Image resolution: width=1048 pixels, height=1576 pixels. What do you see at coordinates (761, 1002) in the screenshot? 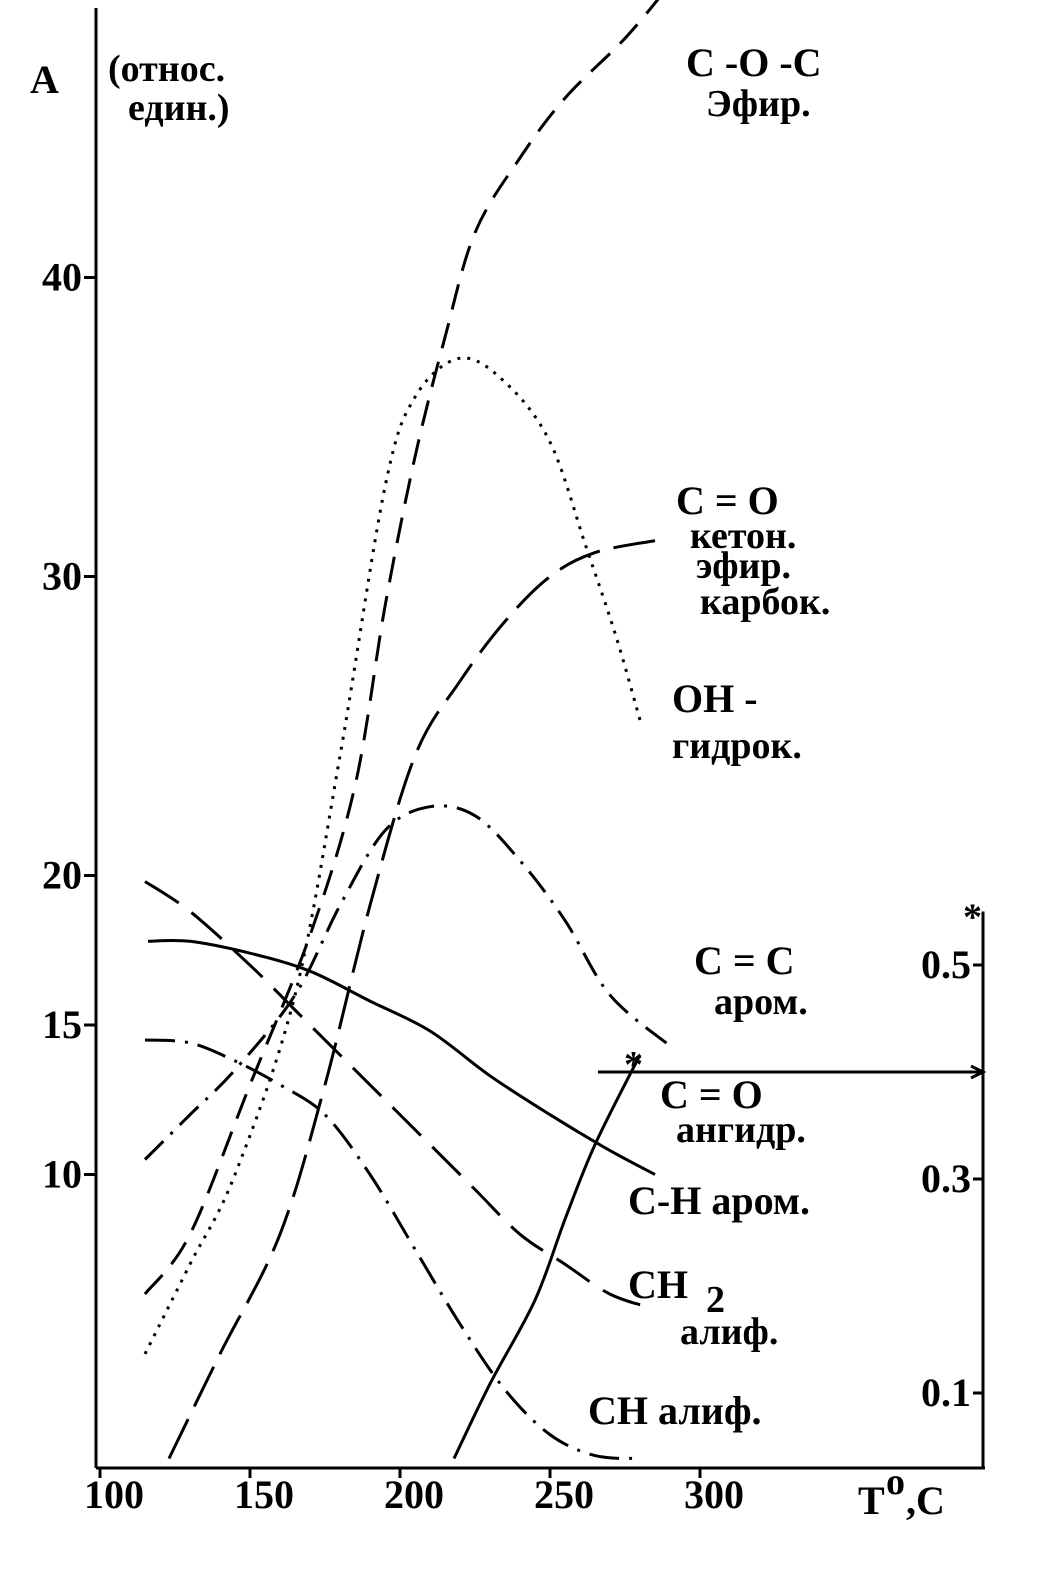
I see `label-cc-line2: аром.` at bounding box center [761, 1002].